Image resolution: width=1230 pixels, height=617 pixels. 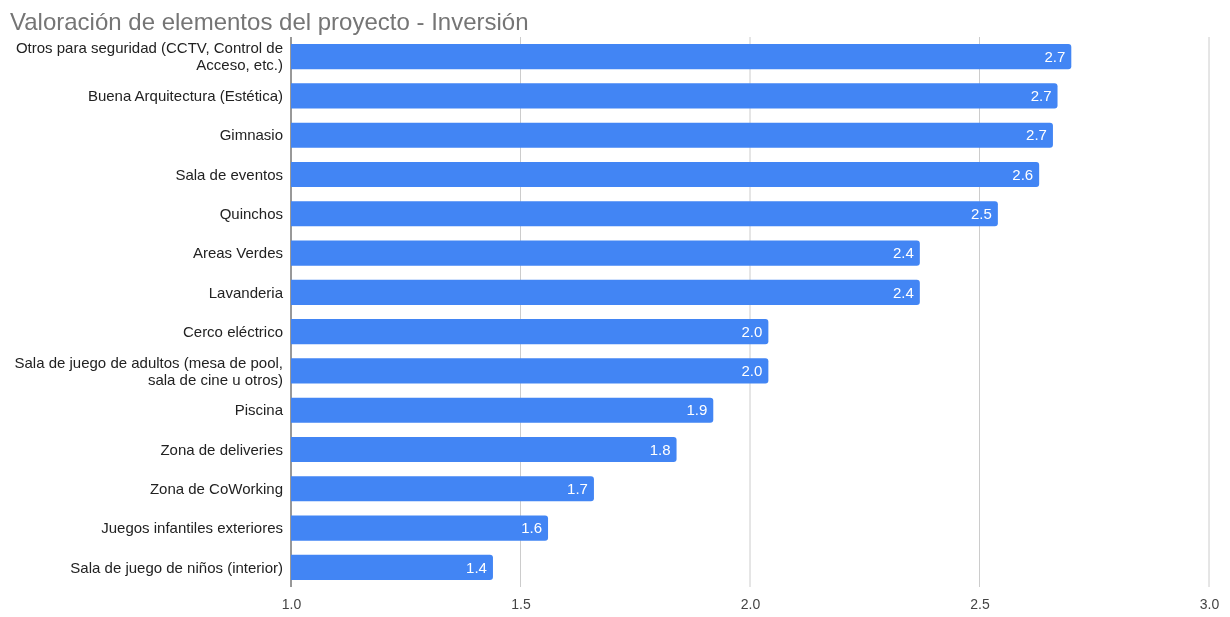 I want to click on x-tick-label: 2.0, so click(x=750, y=603).